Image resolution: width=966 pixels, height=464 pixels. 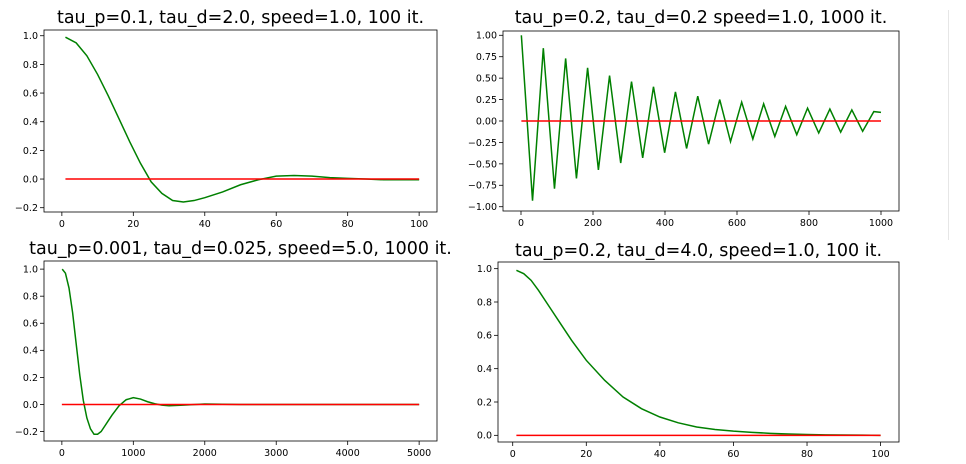 What do you see at coordinates (486, 79) in the screenshot?
I see `y-tick-label: 0.50` at bounding box center [486, 79].